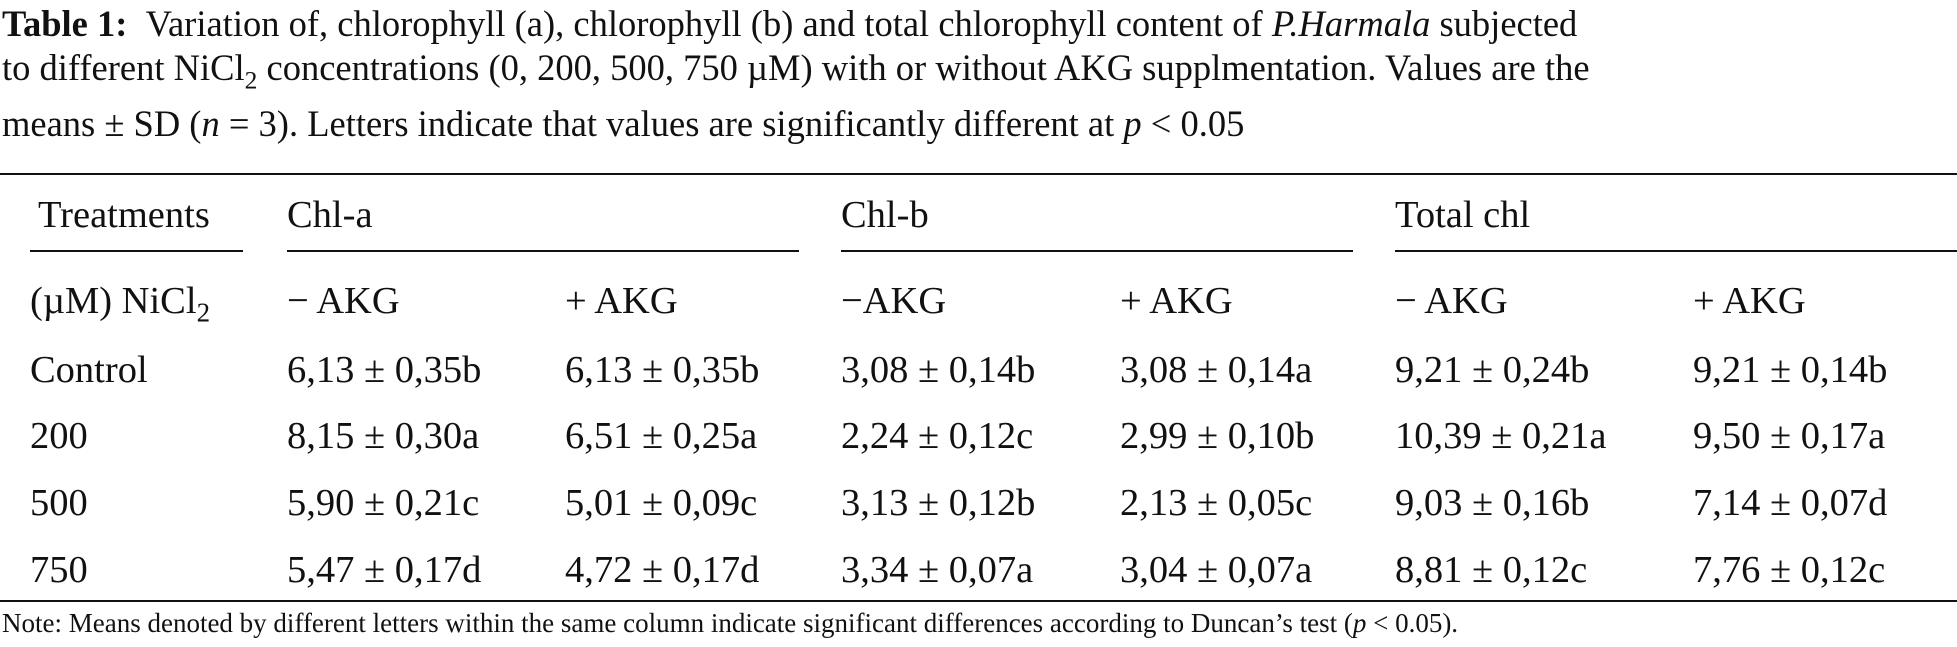 Image resolution: width=1957 pixels, height=647 pixels. What do you see at coordinates (1463, 215) in the screenshot?
I see `header-group-total-chl: Total chl` at bounding box center [1463, 215].